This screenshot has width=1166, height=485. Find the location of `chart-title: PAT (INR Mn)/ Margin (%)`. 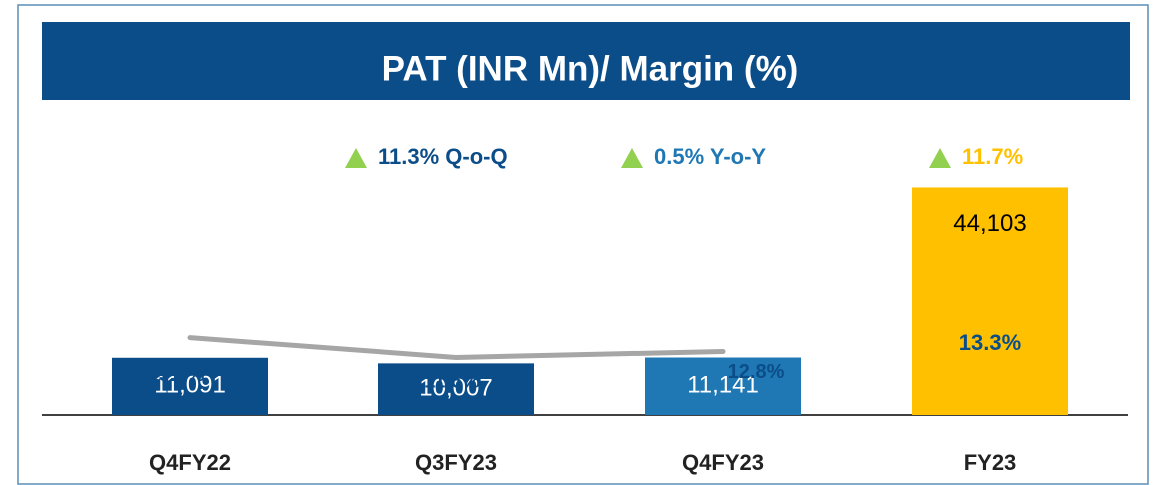

chart-title: PAT (INR Mn)/ Margin (%) is located at coordinates (590, 68).